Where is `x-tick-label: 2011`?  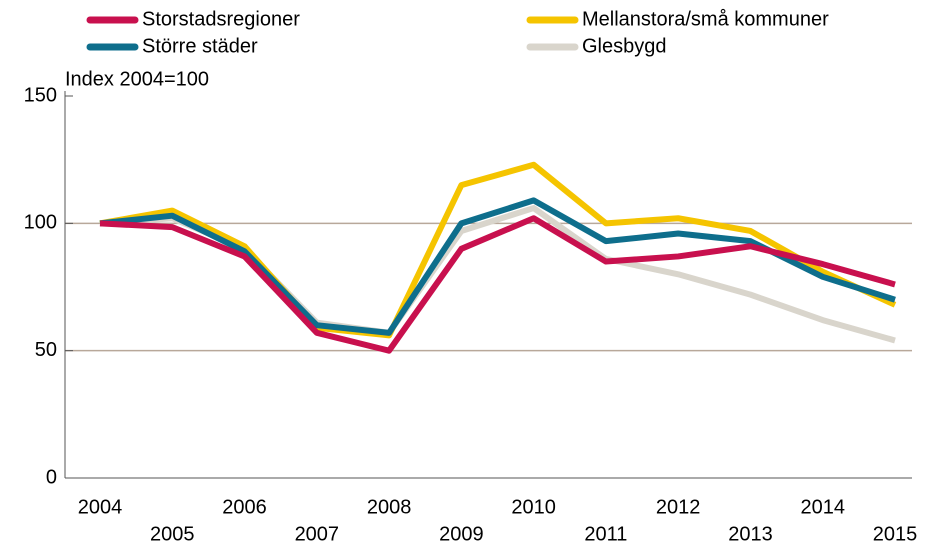
x-tick-label: 2011 is located at coordinates (605, 532).